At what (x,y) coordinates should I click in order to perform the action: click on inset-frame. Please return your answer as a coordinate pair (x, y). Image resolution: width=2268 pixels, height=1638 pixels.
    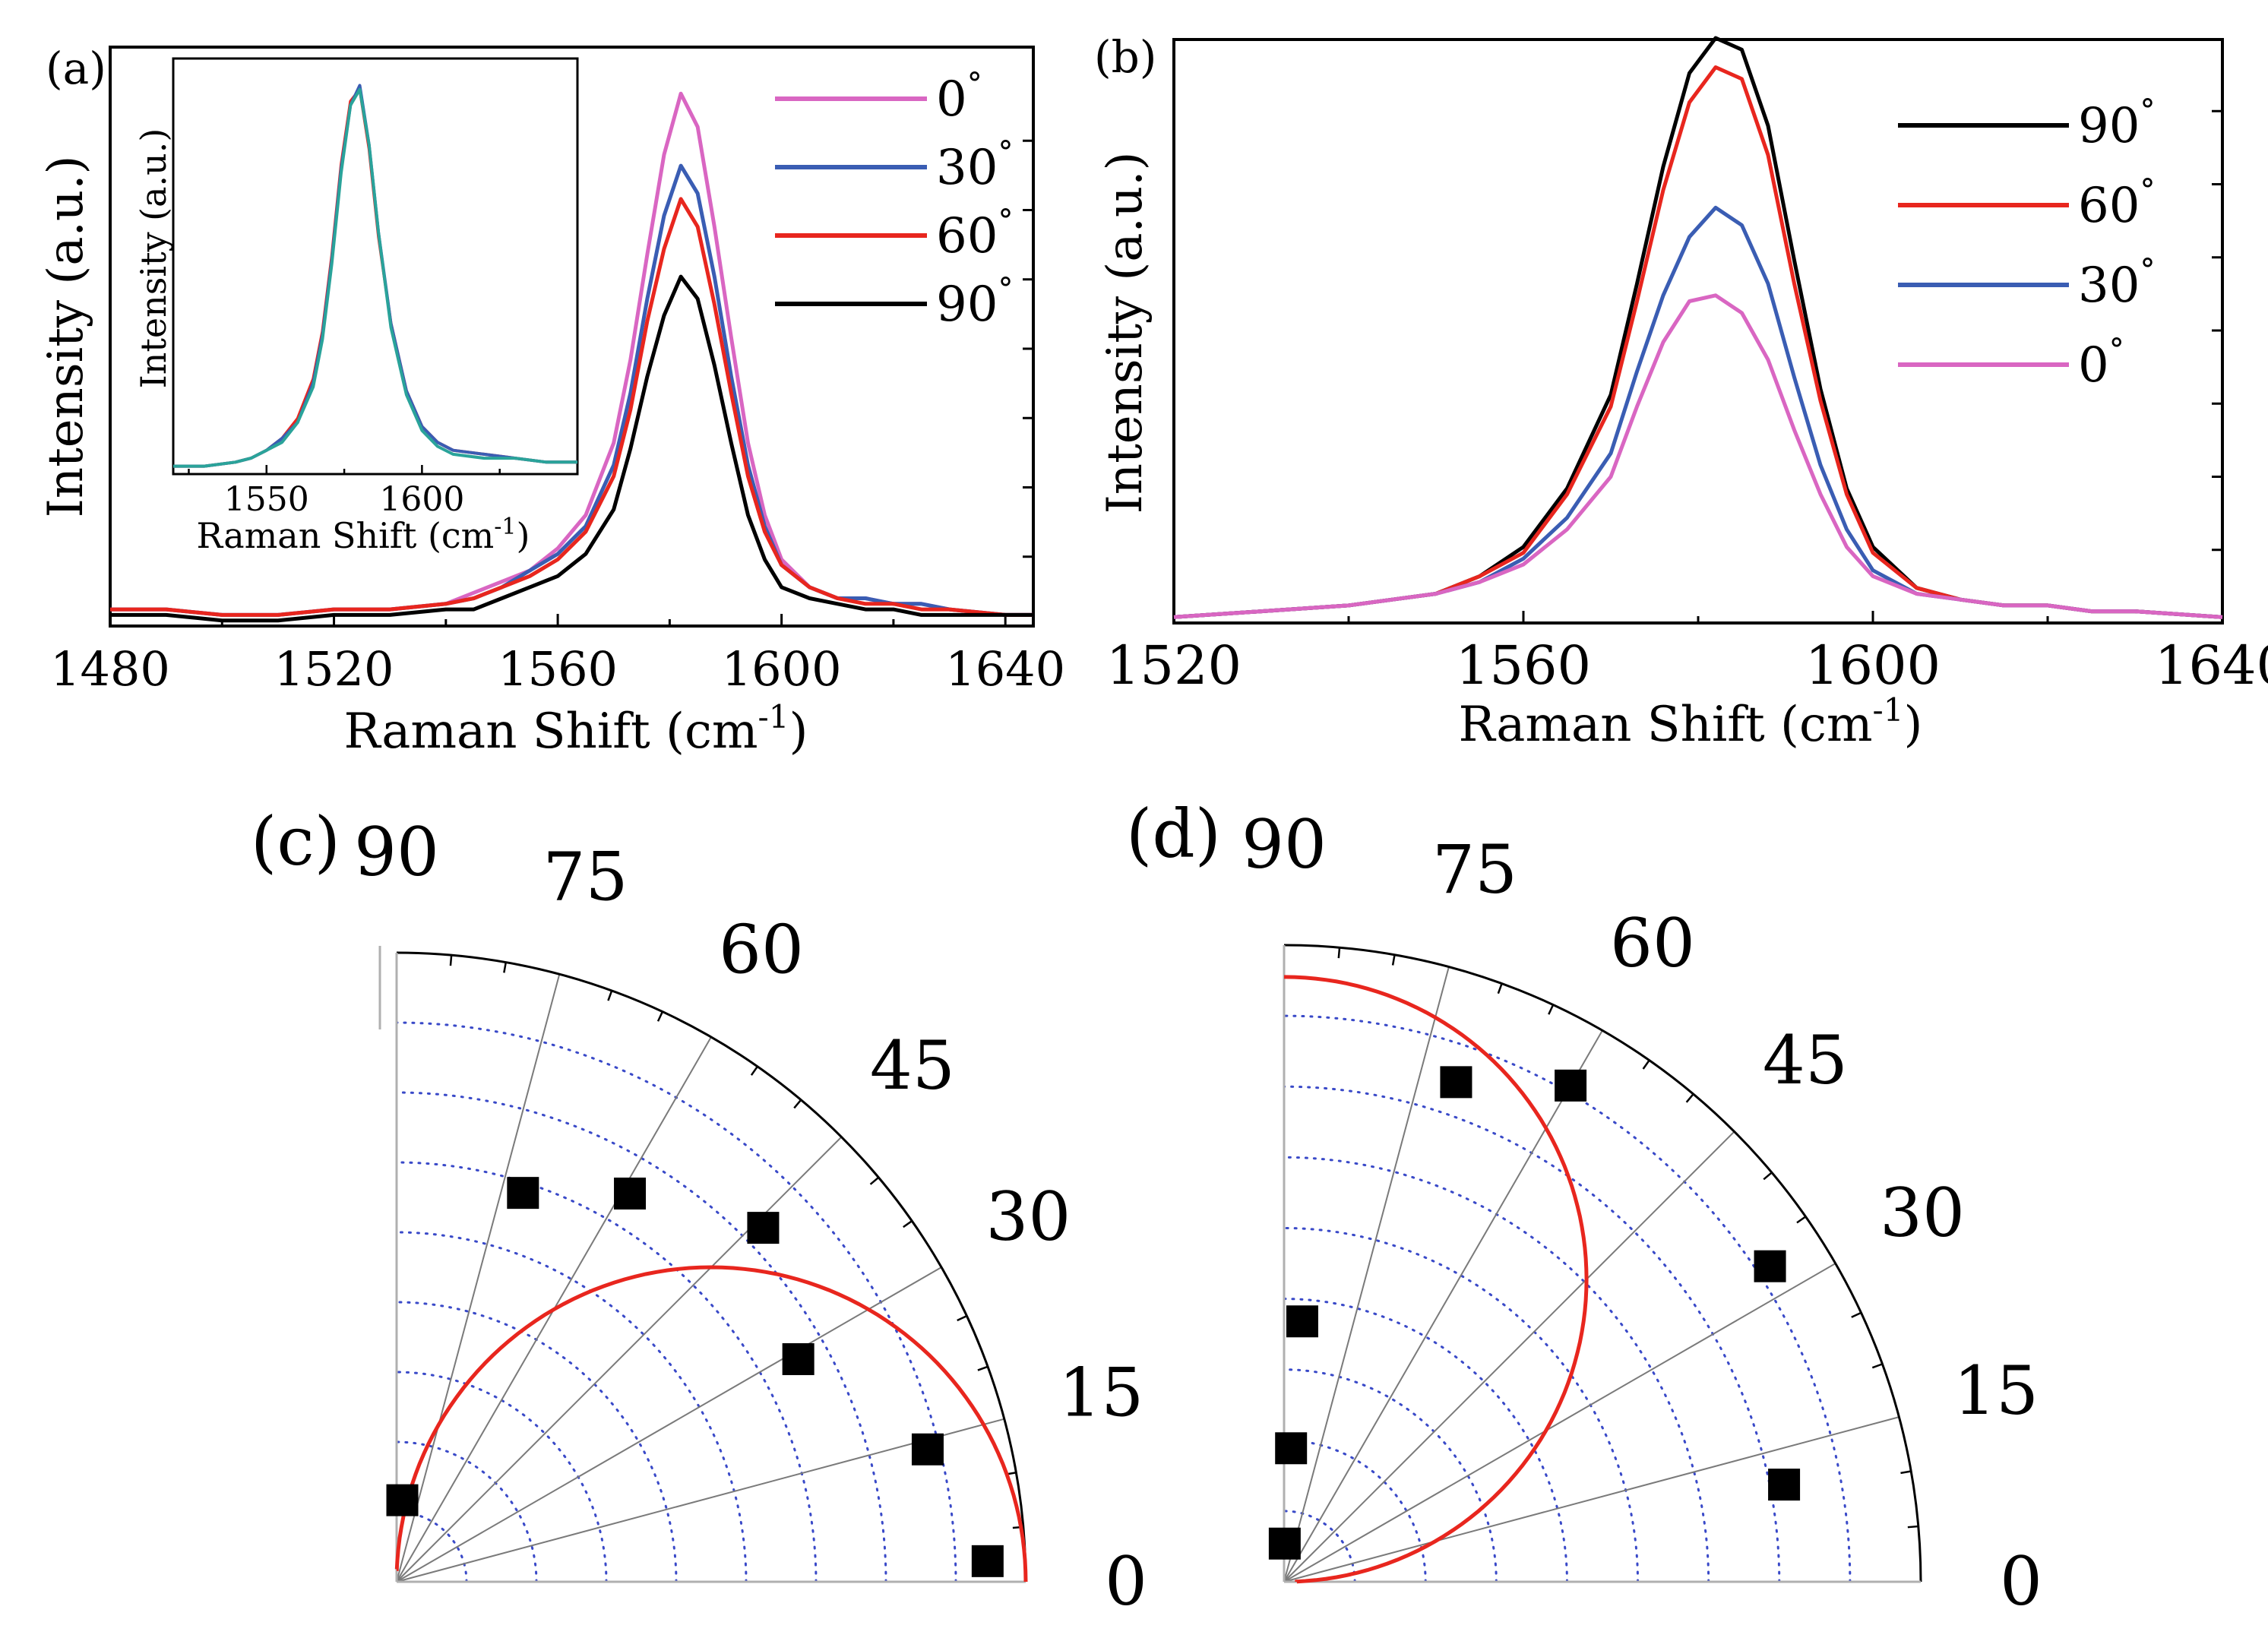
    Looking at the image, I should click on (375, 266).